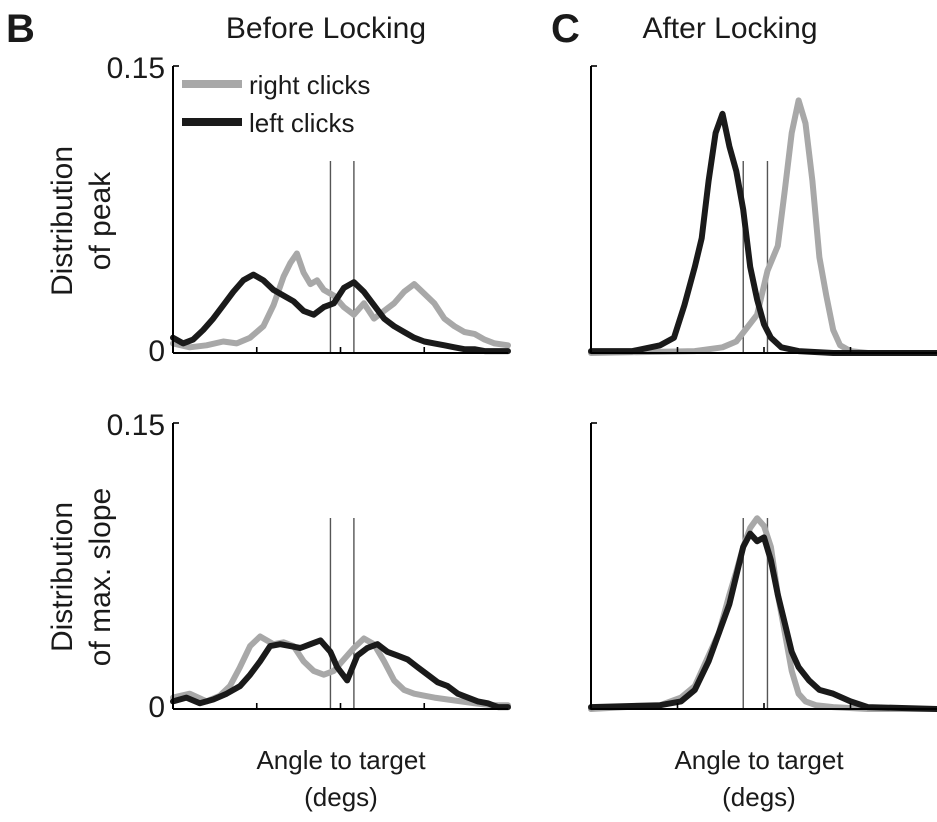 The width and height of the screenshot is (937, 822). I want to click on panel-after-slope, so click(762, 567).